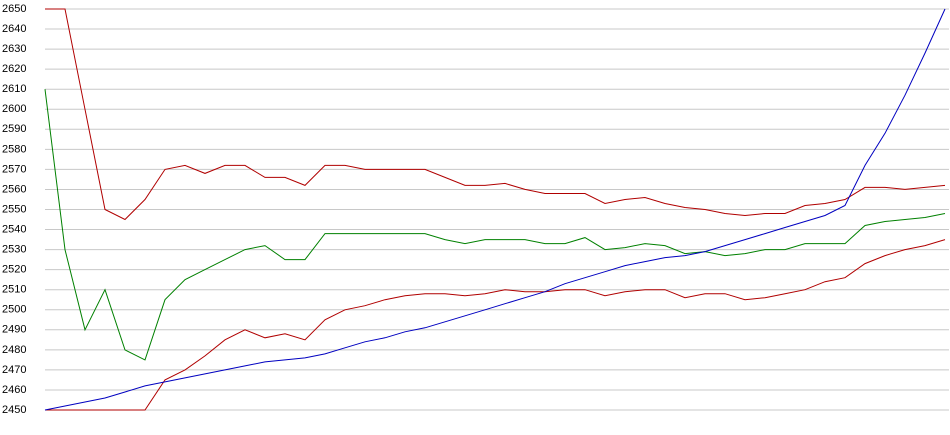  I want to click on y-tick-label: 2630, so click(14, 49).